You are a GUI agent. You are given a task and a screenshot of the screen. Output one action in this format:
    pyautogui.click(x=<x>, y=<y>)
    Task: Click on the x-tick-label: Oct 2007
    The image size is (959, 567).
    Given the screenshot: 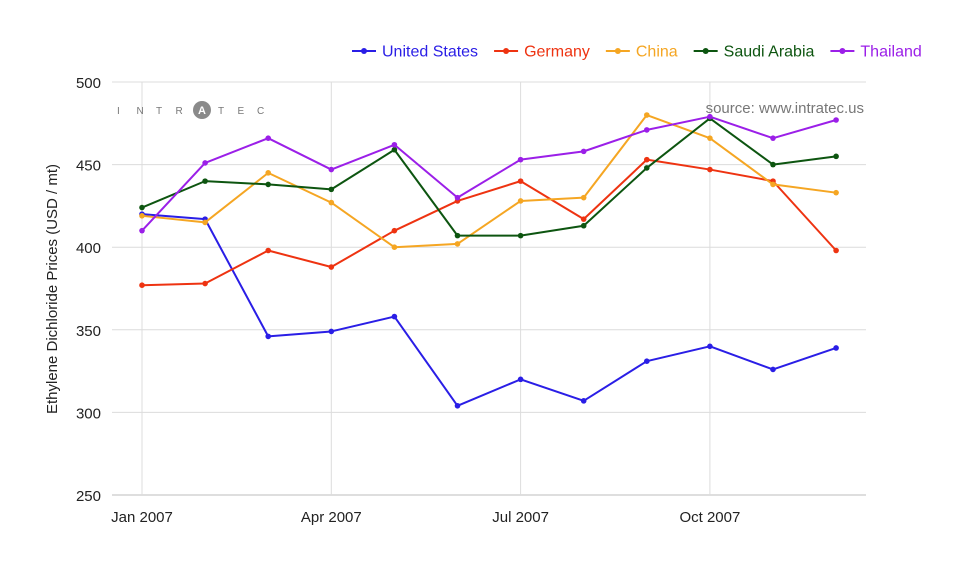 What is the action you would take?
    pyautogui.click(x=709, y=517)
    